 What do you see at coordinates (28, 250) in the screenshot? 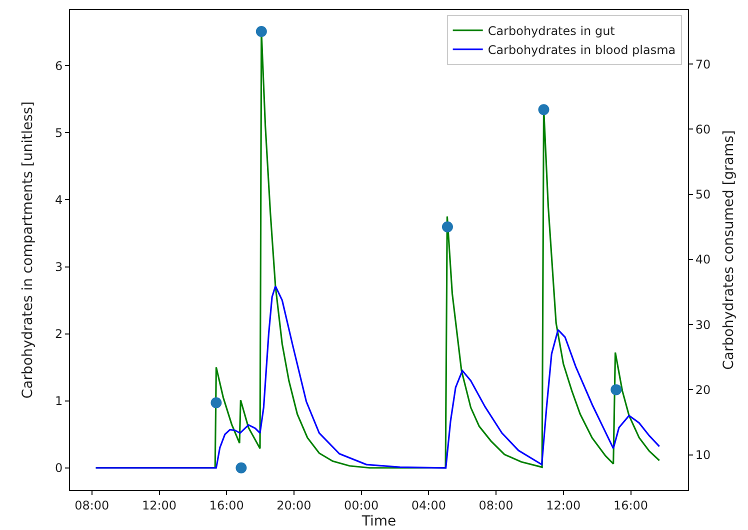
I see `y-axis-title: Carbohydrates in compartments [unitless]` at bounding box center [28, 250].